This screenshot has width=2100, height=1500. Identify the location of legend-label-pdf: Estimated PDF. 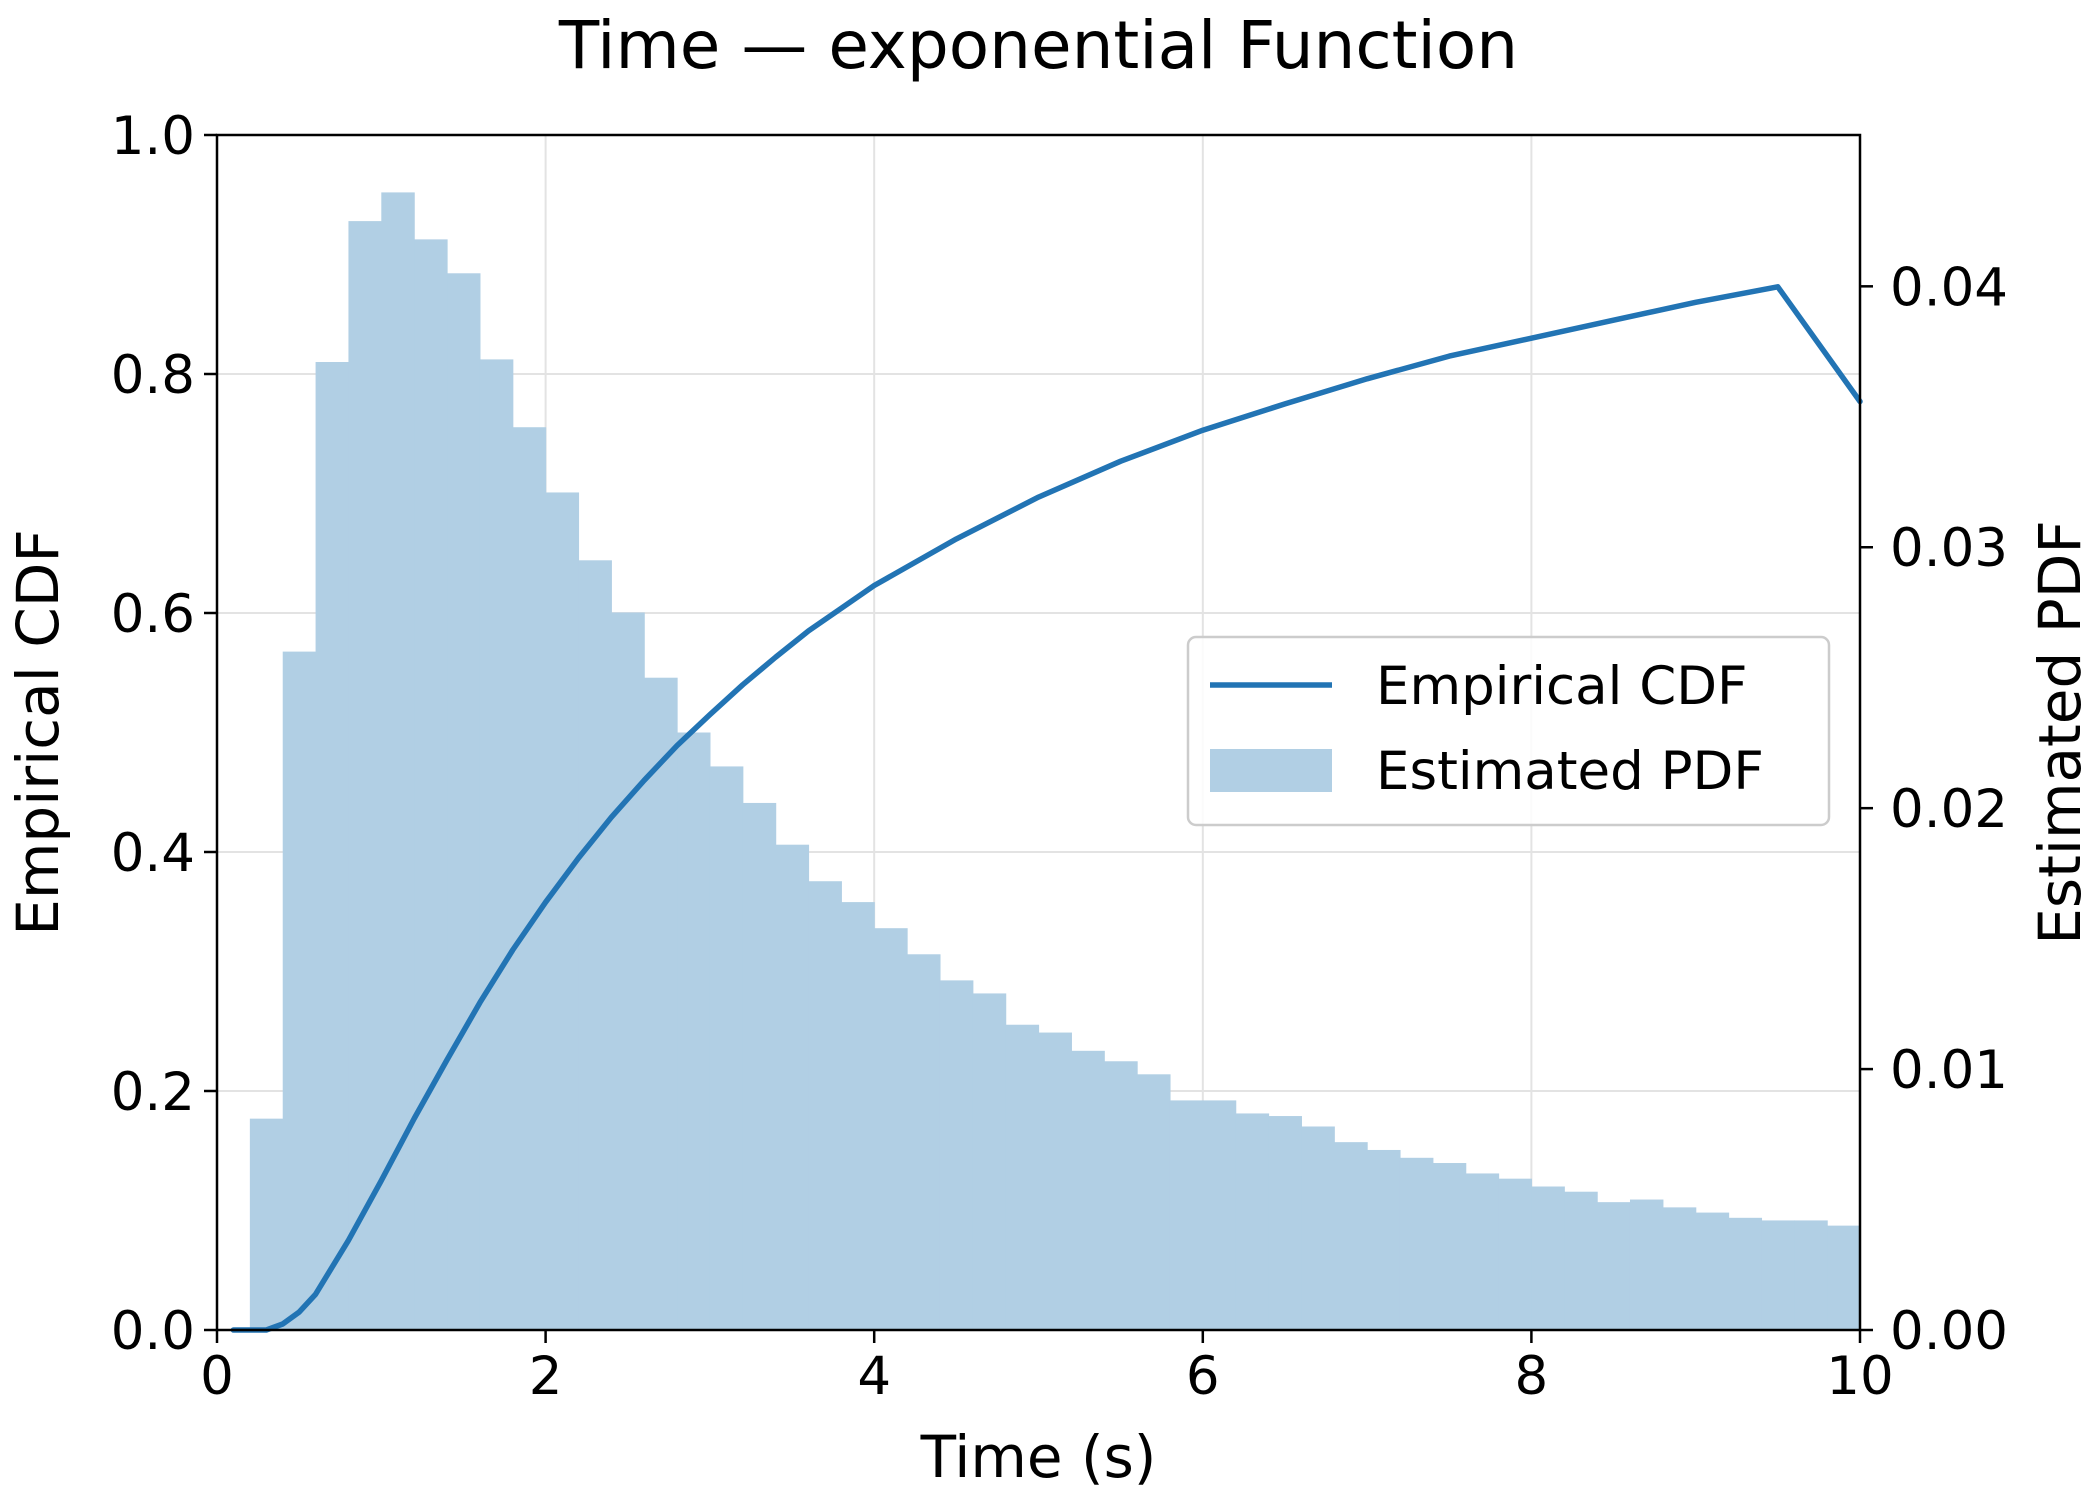
(1570, 771).